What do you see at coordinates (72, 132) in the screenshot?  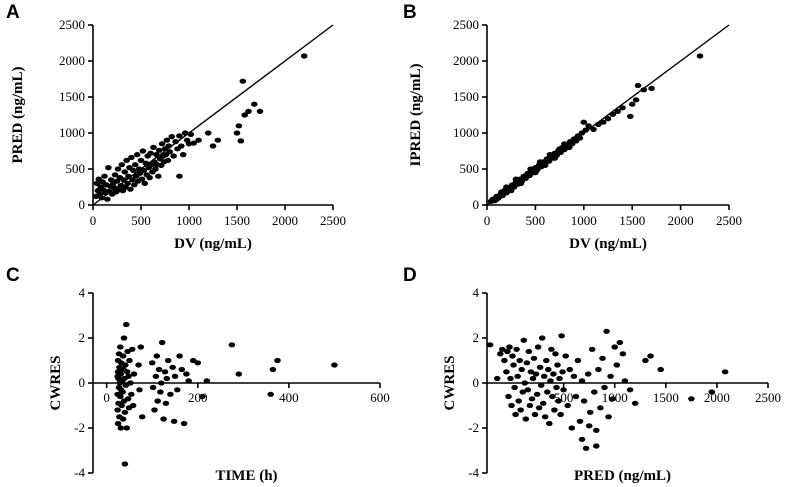 I see `y-tick-label: 1000` at bounding box center [72, 132].